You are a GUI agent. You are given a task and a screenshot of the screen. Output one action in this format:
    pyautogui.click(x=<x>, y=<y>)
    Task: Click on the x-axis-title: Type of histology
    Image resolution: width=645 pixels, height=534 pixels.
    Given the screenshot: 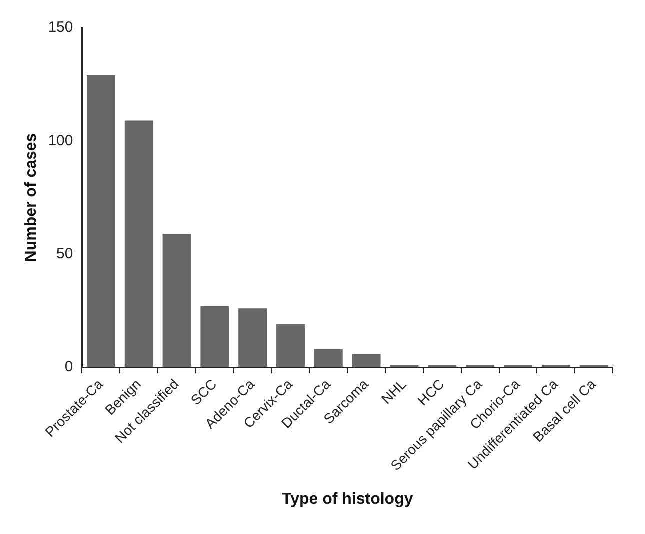 What is the action you would take?
    pyautogui.click(x=348, y=499)
    